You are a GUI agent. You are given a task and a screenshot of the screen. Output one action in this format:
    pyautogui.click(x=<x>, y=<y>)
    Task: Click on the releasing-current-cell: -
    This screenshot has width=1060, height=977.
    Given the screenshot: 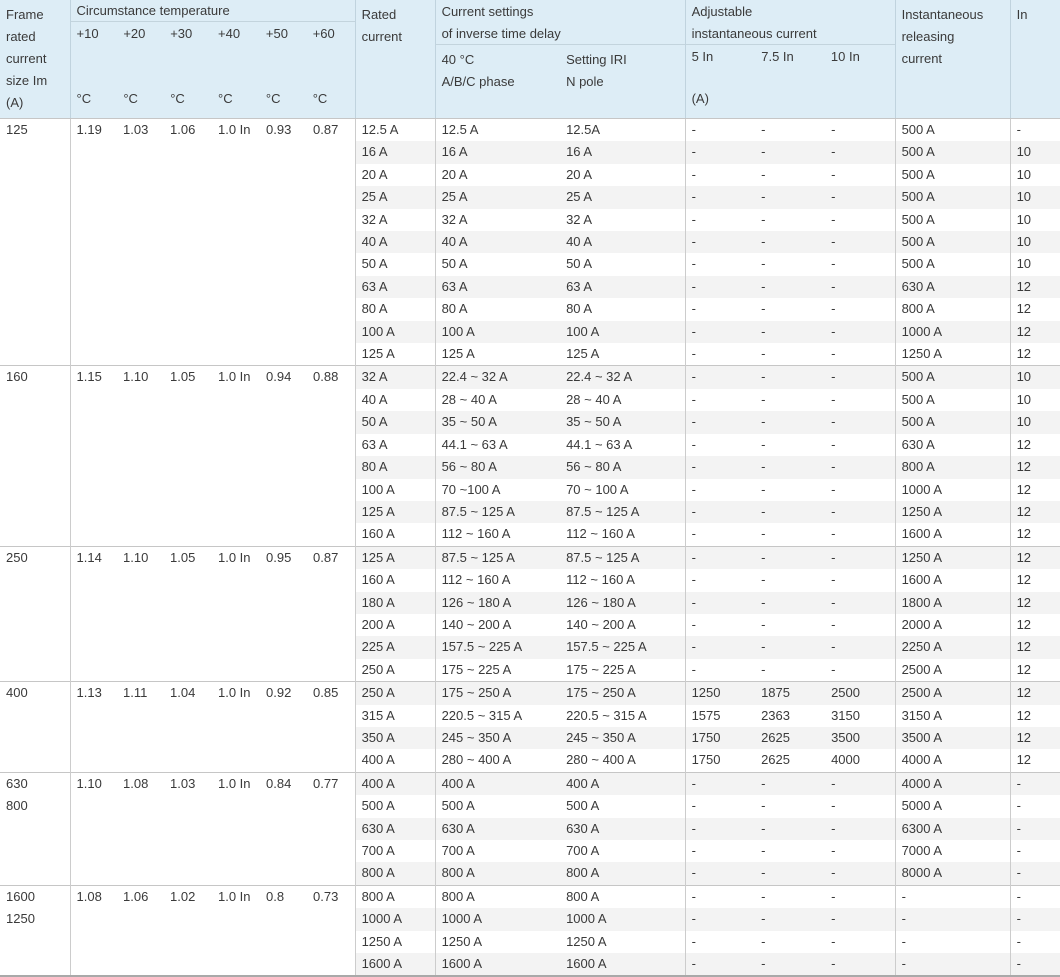 What is the action you would take?
    pyautogui.click(x=952, y=942)
    